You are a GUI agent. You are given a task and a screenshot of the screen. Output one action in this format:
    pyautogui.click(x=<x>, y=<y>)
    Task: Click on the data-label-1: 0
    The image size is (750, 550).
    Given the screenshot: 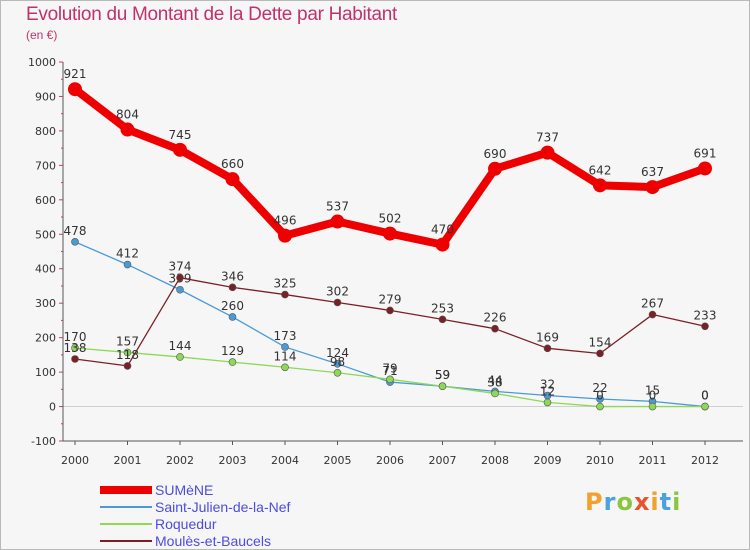 What is the action you would take?
    pyautogui.click(x=705, y=396)
    